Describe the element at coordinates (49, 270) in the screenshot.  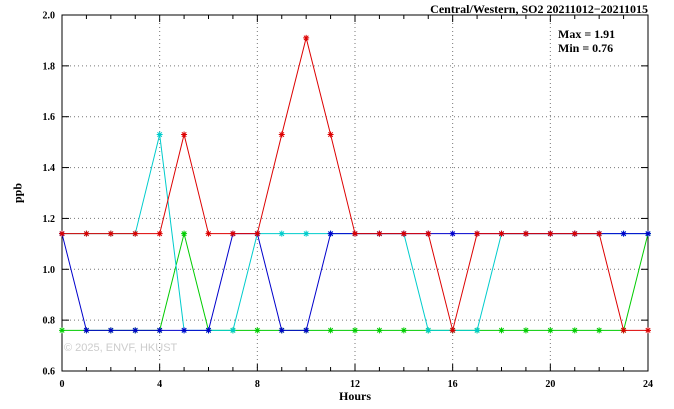
I see `svg-text: 1.0` at that location.